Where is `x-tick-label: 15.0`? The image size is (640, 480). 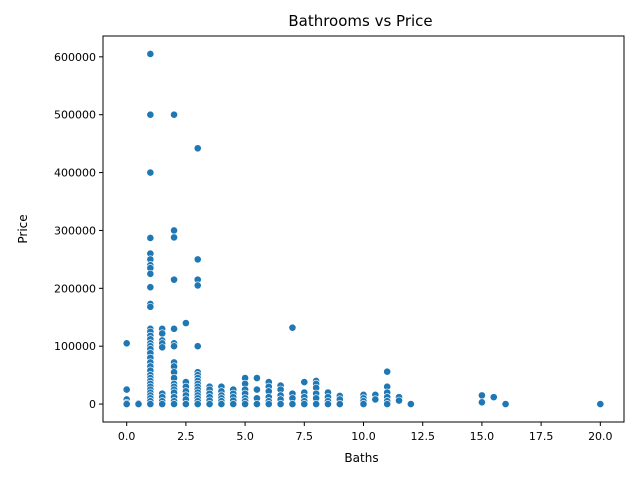 x-tick-label: 15.0 is located at coordinates (482, 436).